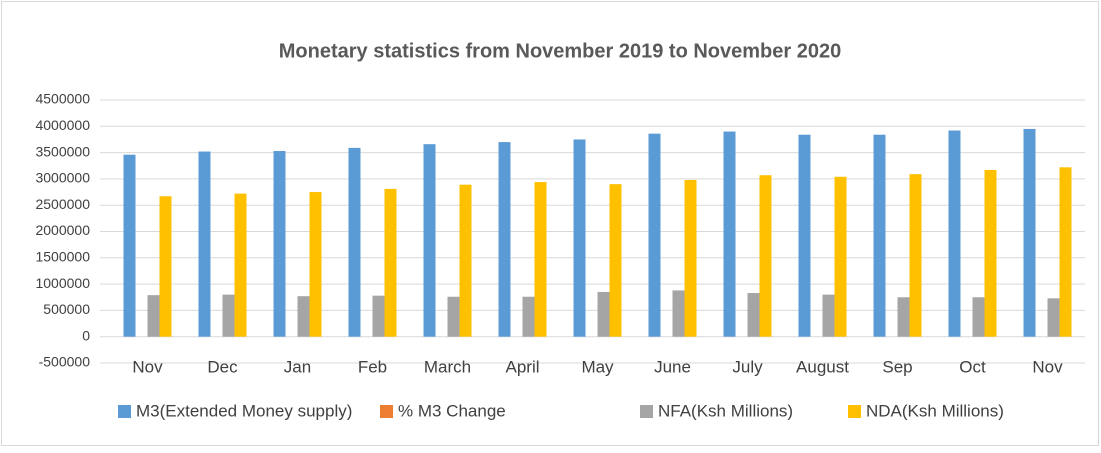 This screenshot has width=1101, height=453. What do you see at coordinates (222, 366) in the screenshot?
I see `x-tick-label: Dec` at bounding box center [222, 366].